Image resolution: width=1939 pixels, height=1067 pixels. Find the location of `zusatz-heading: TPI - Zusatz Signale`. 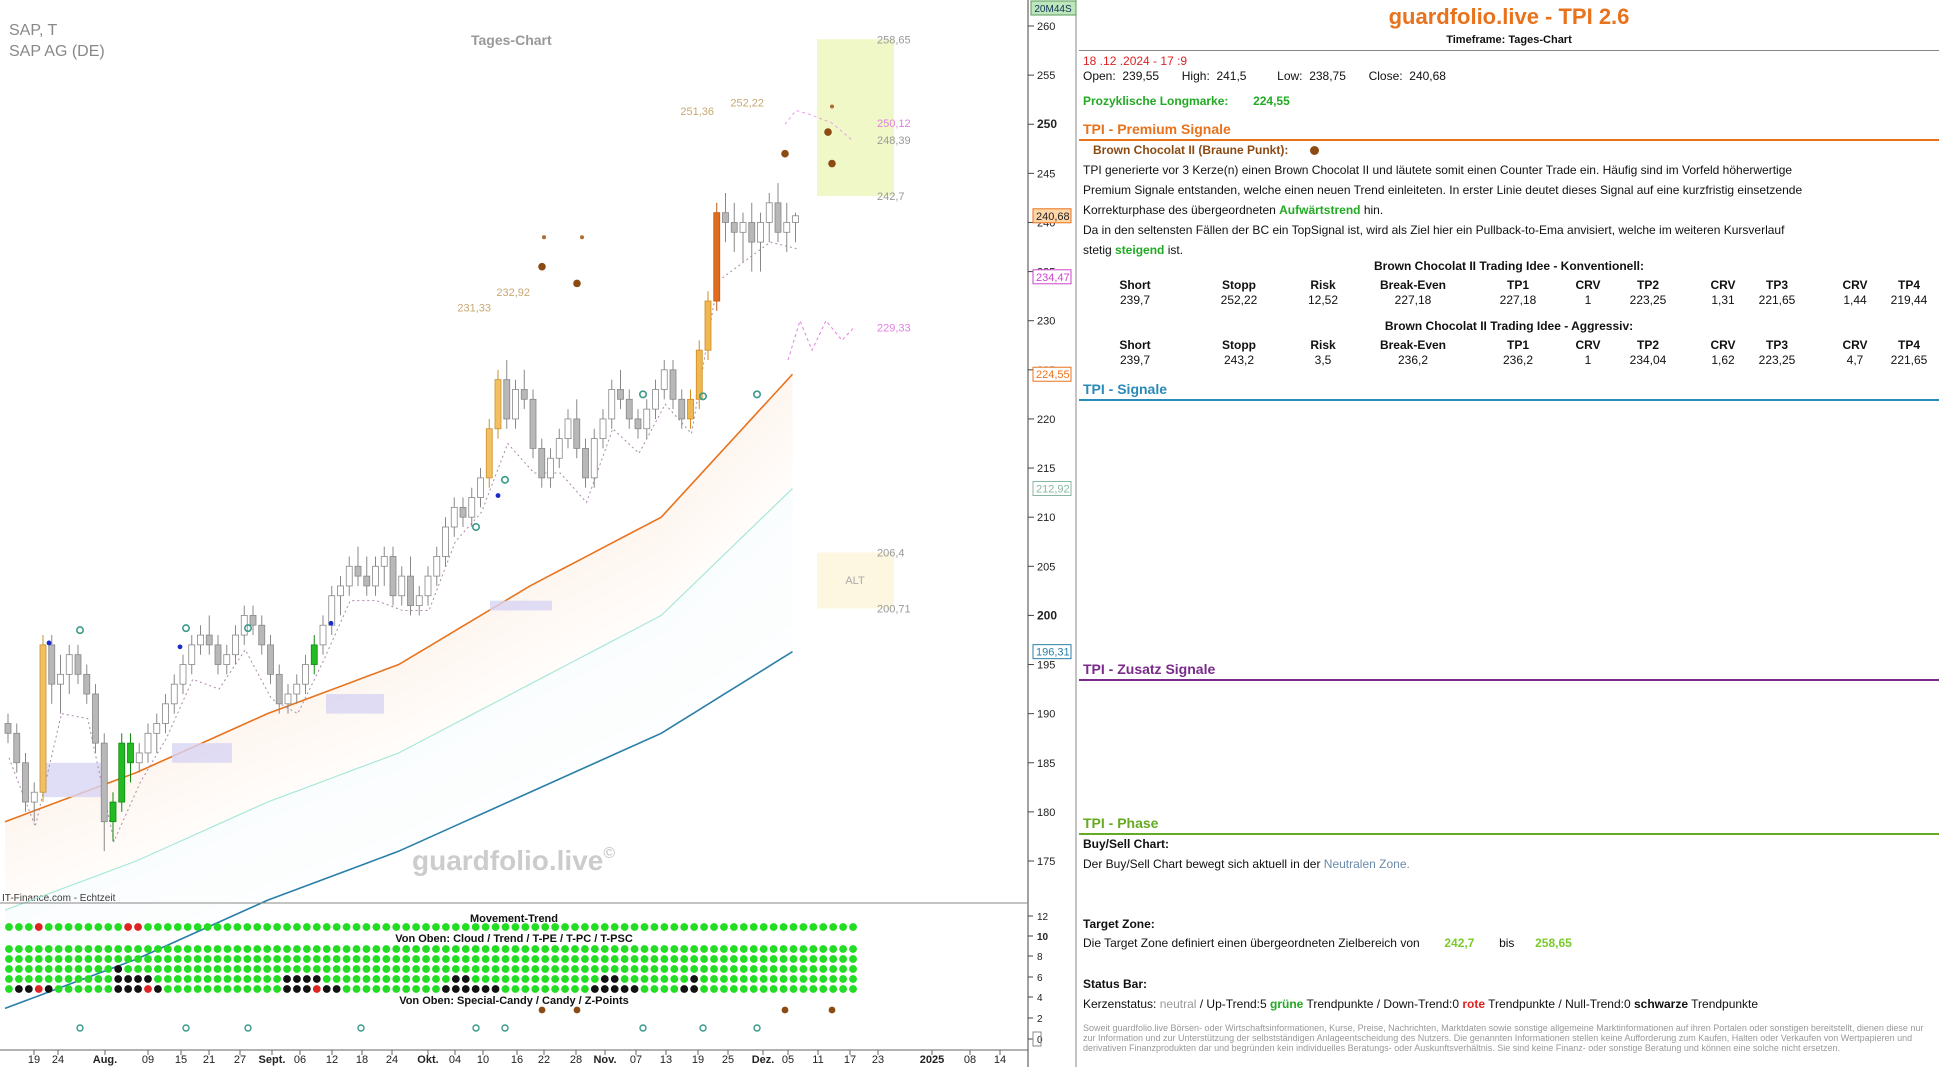

zusatz-heading: TPI - Zusatz Signale is located at coordinates (1149, 669).